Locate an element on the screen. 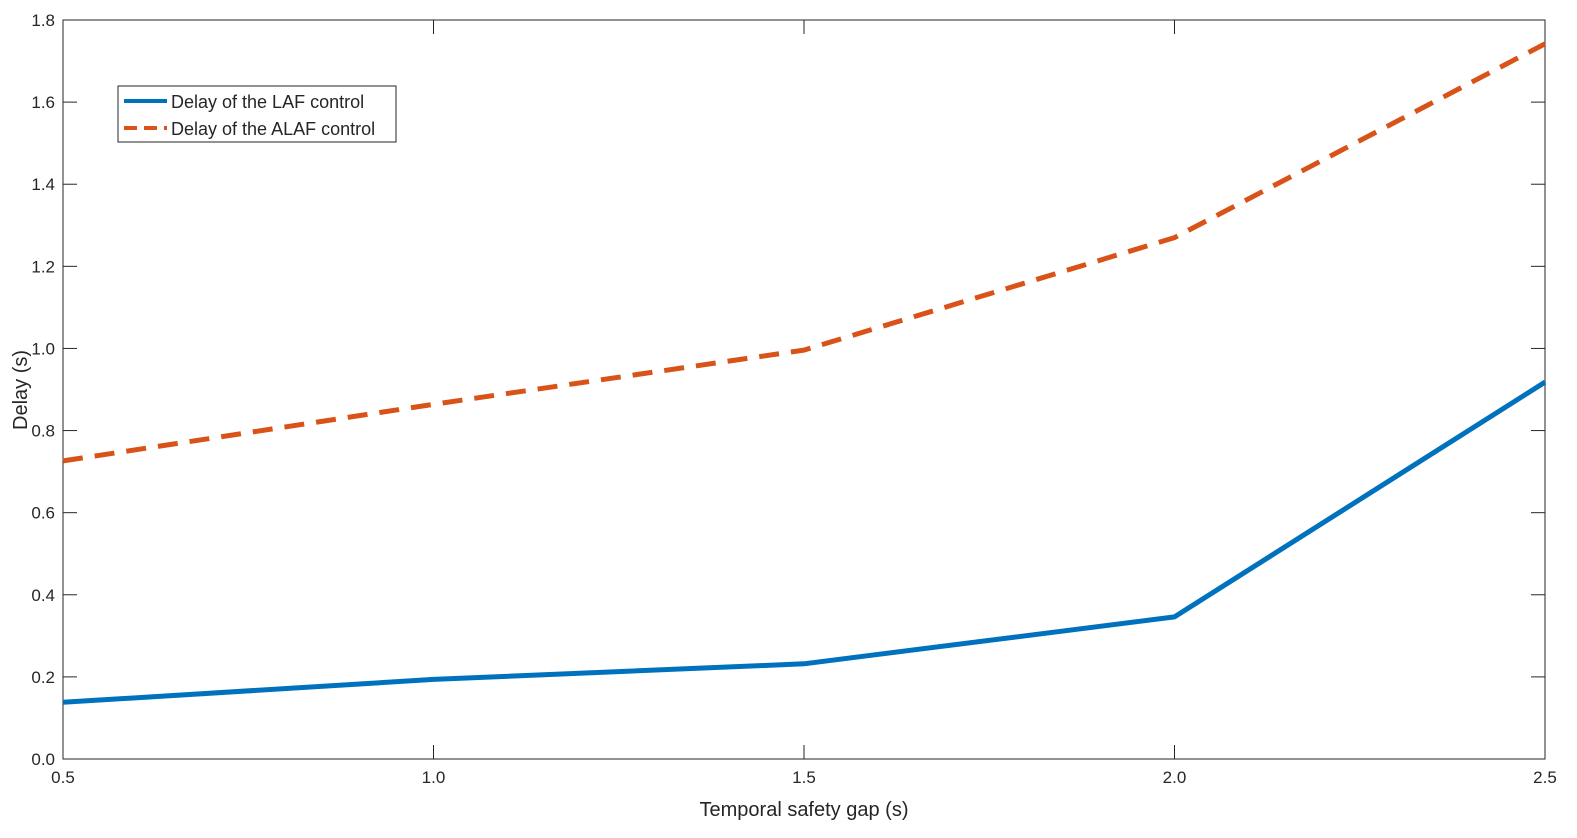 The image size is (1577, 838). x-tick-label: 1.5 is located at coordinates (804, 777).